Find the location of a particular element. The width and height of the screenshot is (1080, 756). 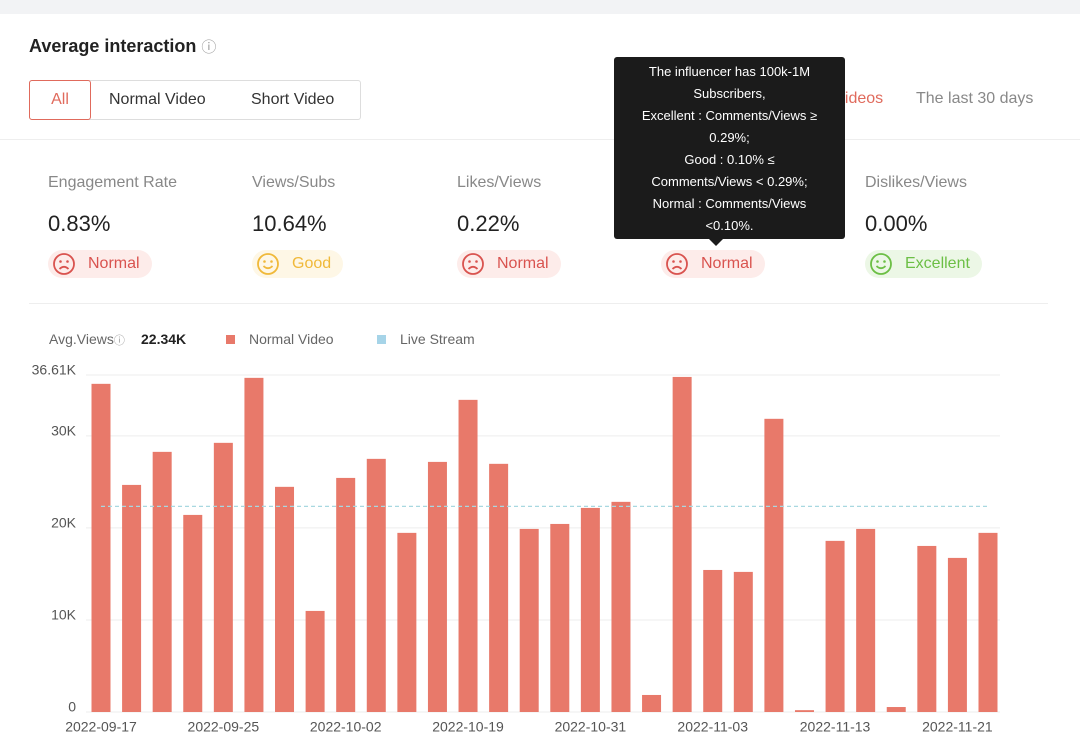

avg-value: 22.34K is located at coordinates (164, 339).